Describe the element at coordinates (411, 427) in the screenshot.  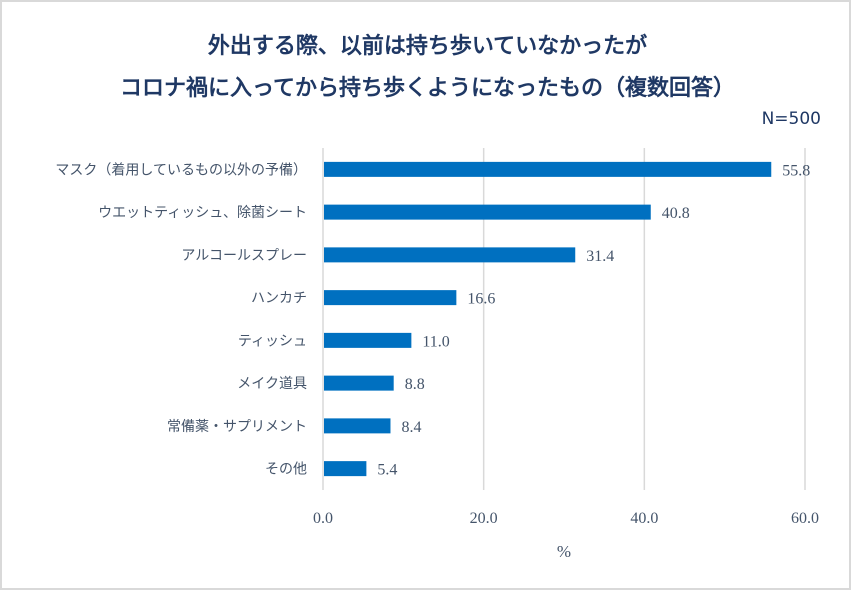
I see `value-label: 8.4` at that location.